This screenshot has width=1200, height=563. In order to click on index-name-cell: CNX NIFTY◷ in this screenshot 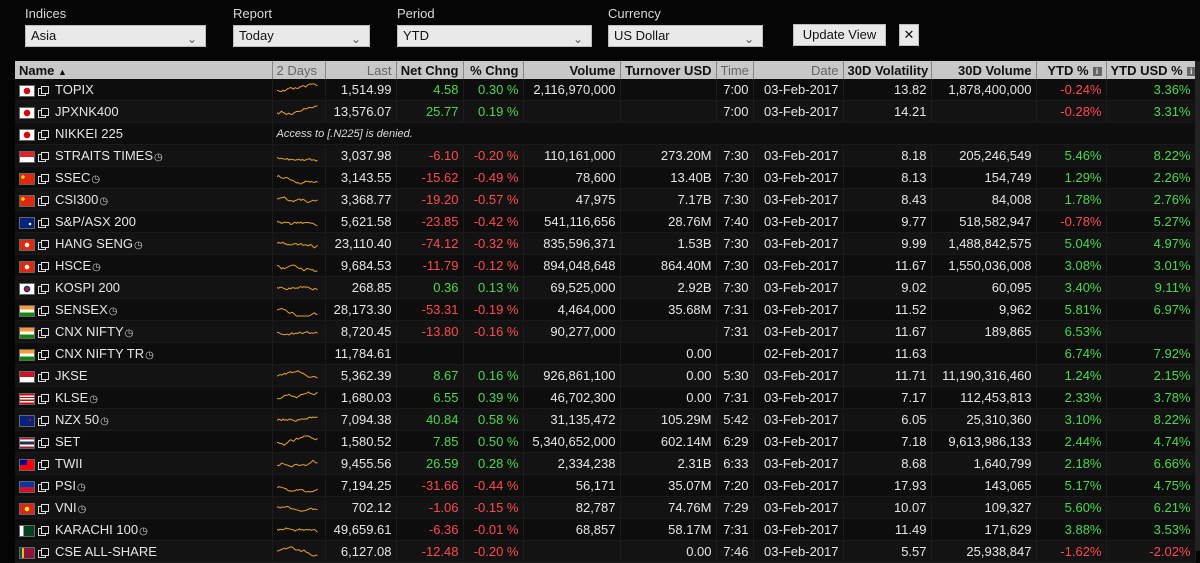, I will do `click(144, 331)`.